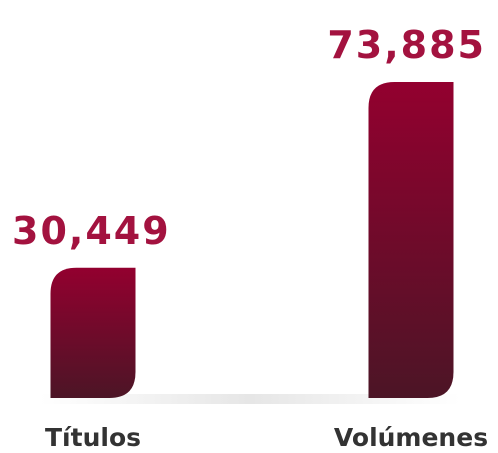 This screenshot has height=453, width=498. Describe the element at coordinates (250, 399) in the screenshot. I see `baseline-shadow` at that location.